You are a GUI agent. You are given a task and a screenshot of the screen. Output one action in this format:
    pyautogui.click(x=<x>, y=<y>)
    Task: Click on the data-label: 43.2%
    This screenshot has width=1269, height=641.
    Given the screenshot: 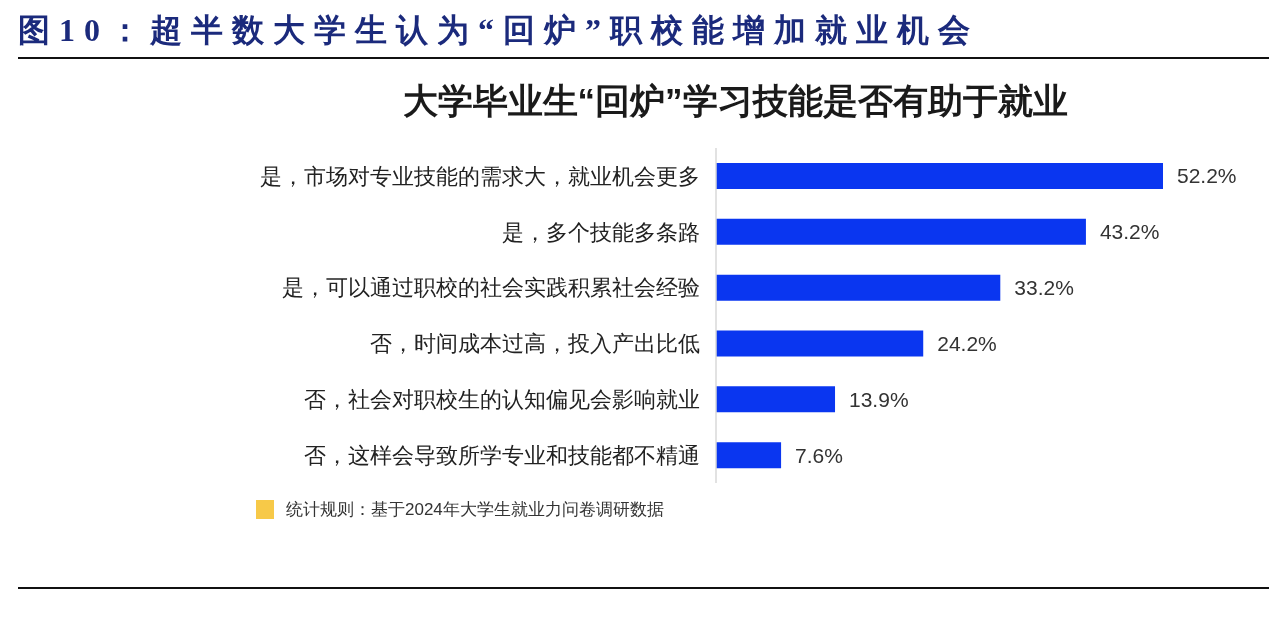 What is the action you would take?
    pyautogui.click(x=1129, y=232)
    